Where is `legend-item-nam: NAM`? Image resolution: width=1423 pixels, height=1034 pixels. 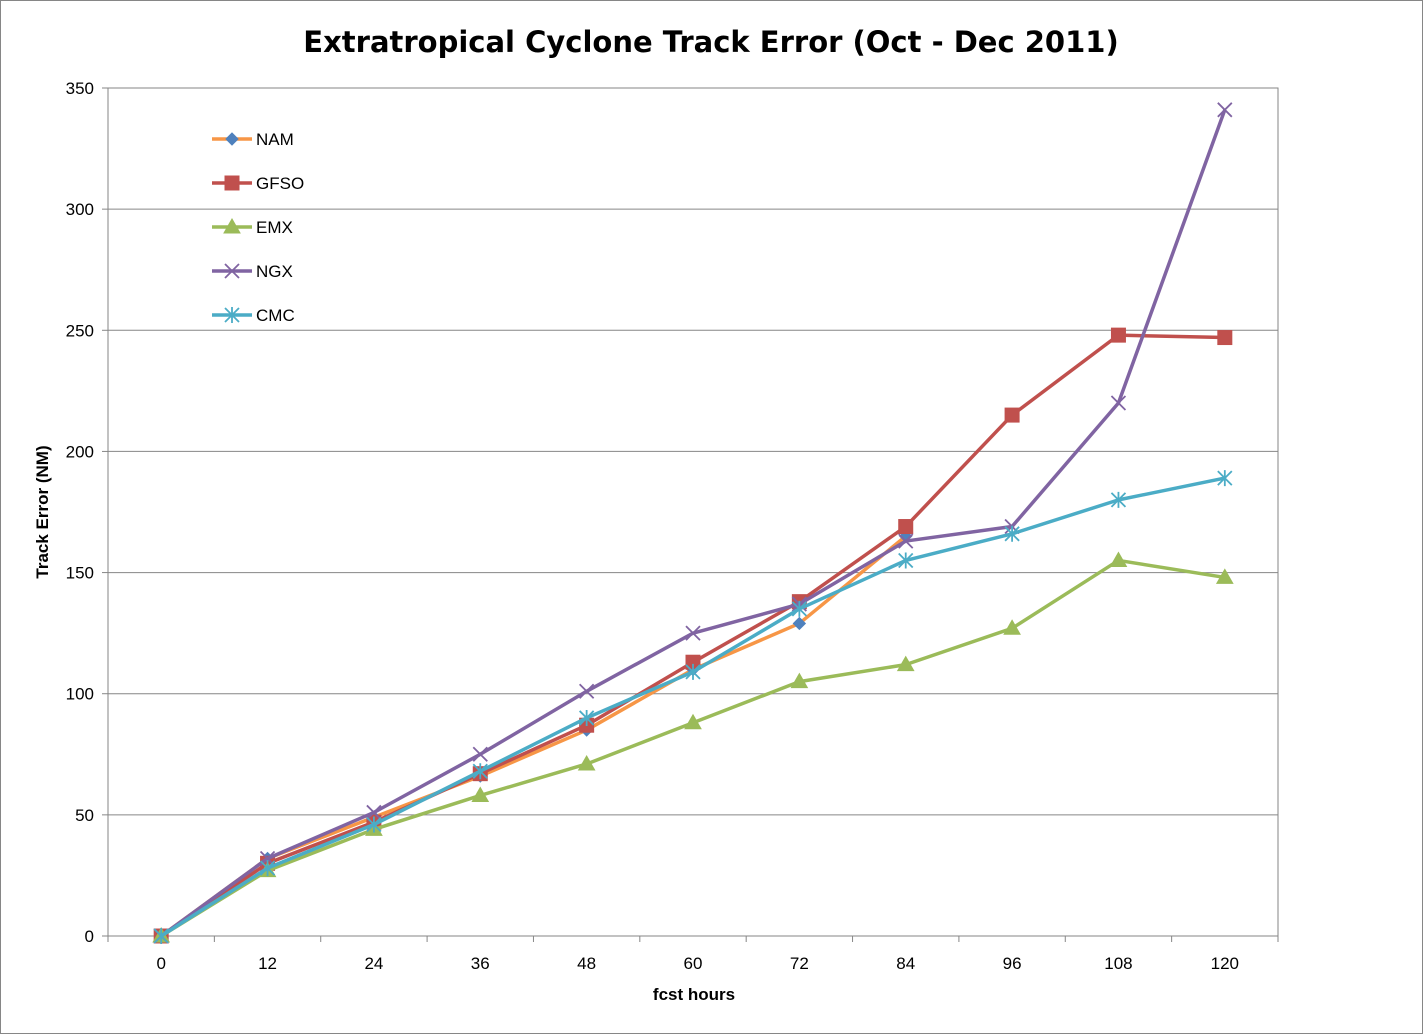
legend-item-nam: NAM is located at coordinates (253, 139).